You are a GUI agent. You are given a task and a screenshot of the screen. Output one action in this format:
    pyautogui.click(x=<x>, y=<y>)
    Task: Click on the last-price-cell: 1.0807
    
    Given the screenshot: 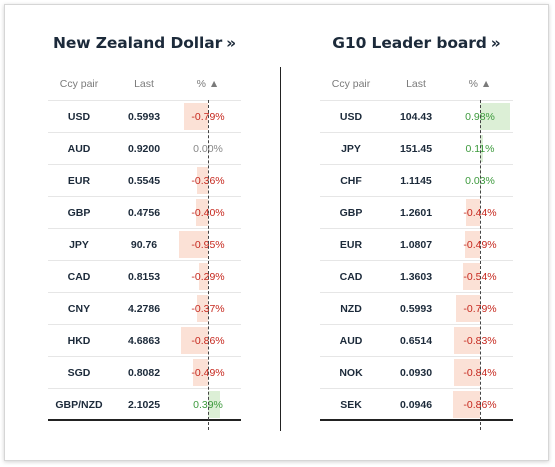 What is the action you would take?
    pyautogui.click(x=416, y=245)
    